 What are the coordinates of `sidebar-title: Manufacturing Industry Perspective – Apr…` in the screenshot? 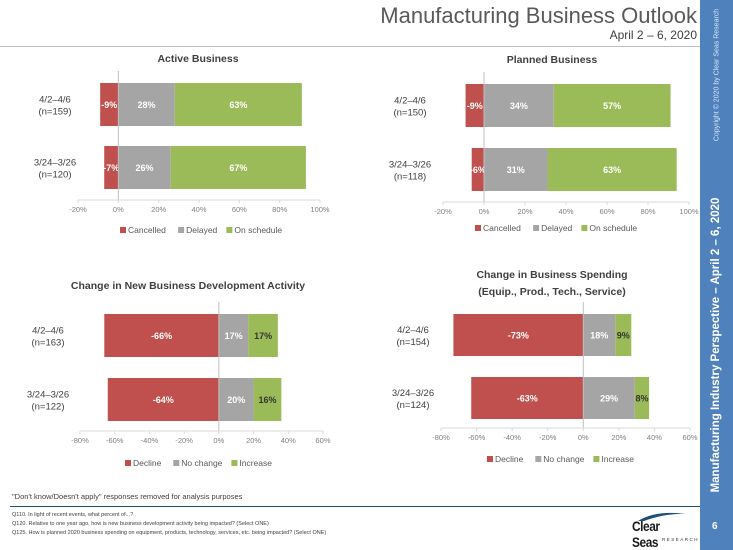 It's located at (716, 345).